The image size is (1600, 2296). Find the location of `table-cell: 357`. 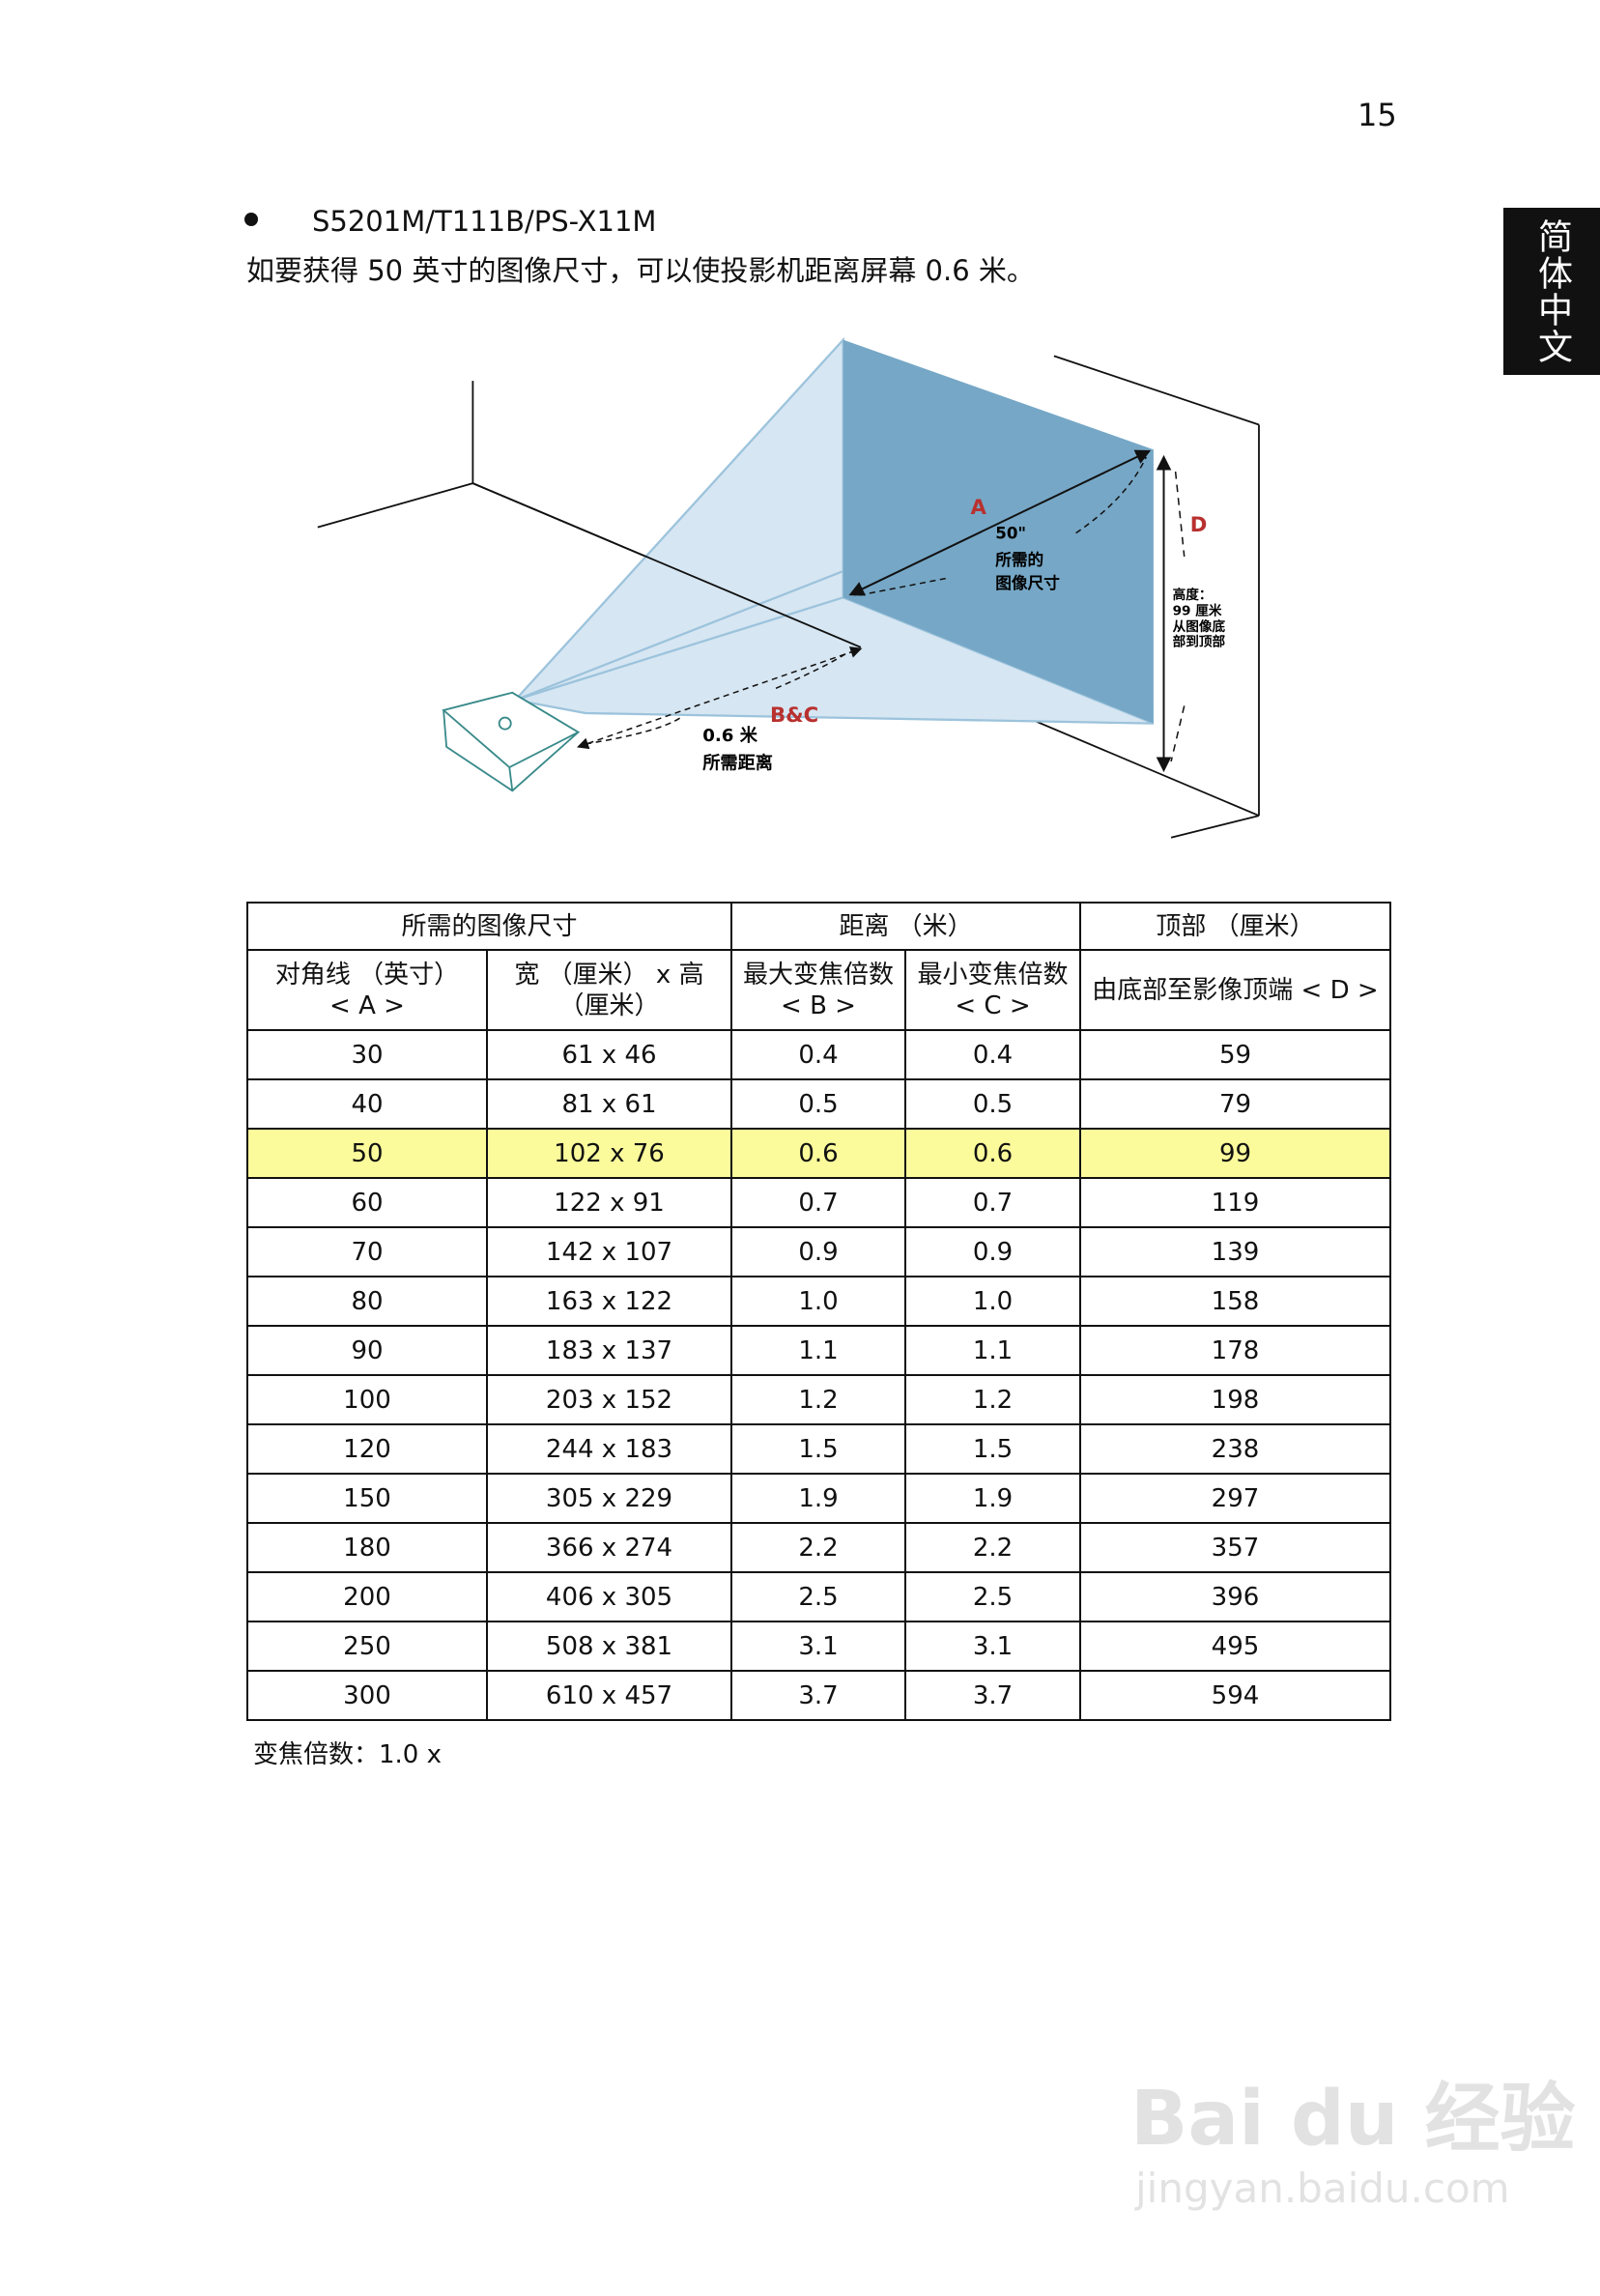

table-cell: 357 is located at coordinates (1235, 1547).